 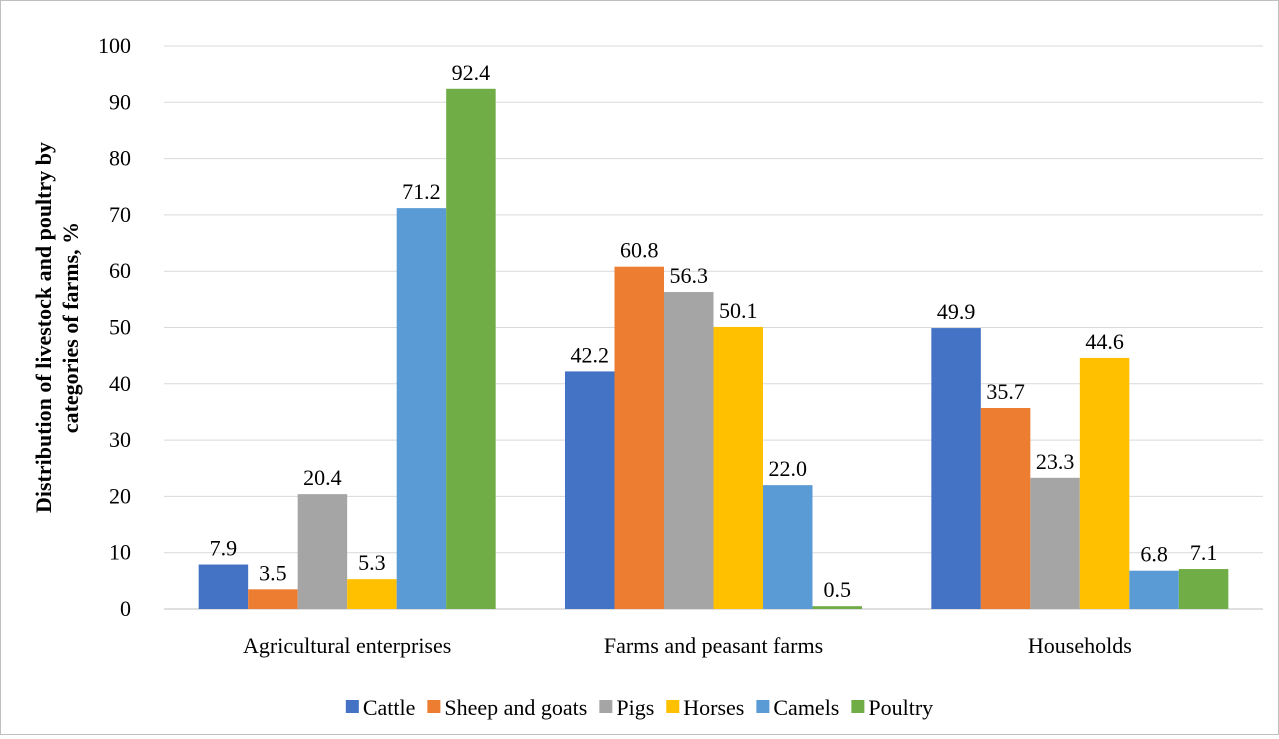 I want to click on data-label: 20.4, so click(x=322, y=477).